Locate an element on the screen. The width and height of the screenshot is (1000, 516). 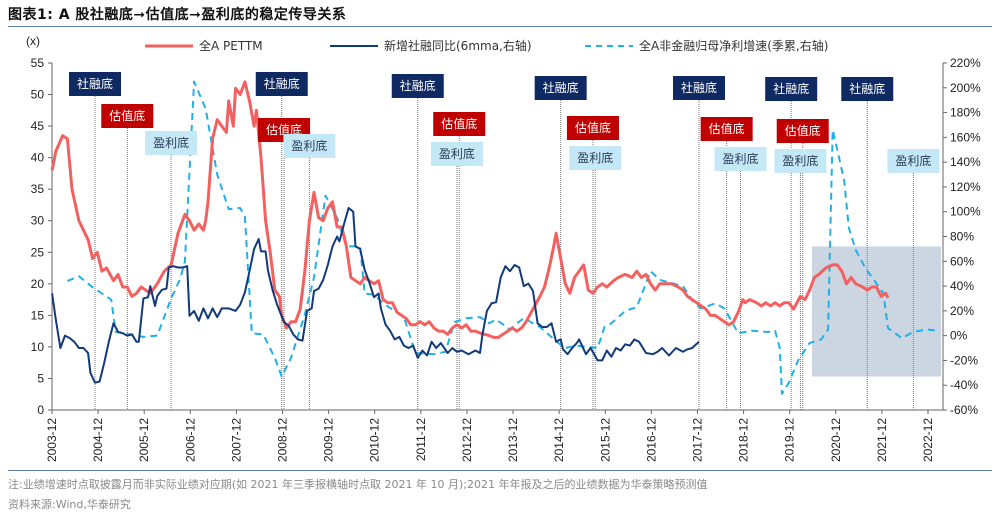
legend-label-credit: 新增社融同比(6mma,右轴) is located at coordinates (458, 45).